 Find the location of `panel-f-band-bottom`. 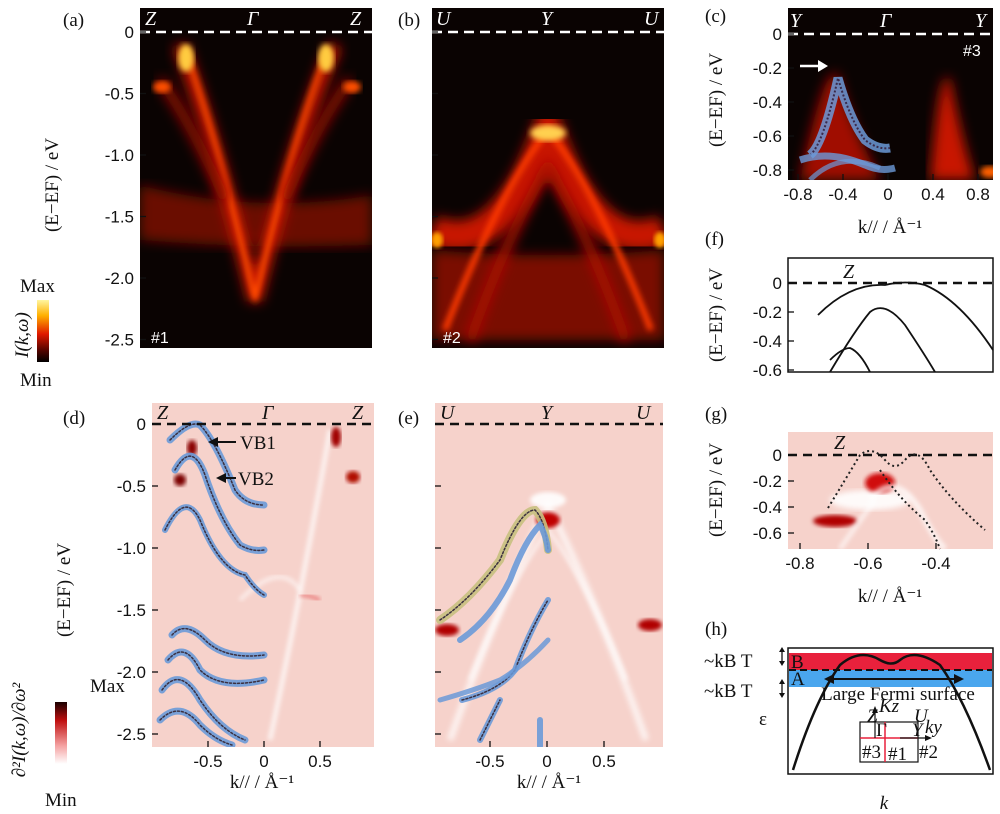

panel-f-band-bottom is located at coordinates (850, 360).